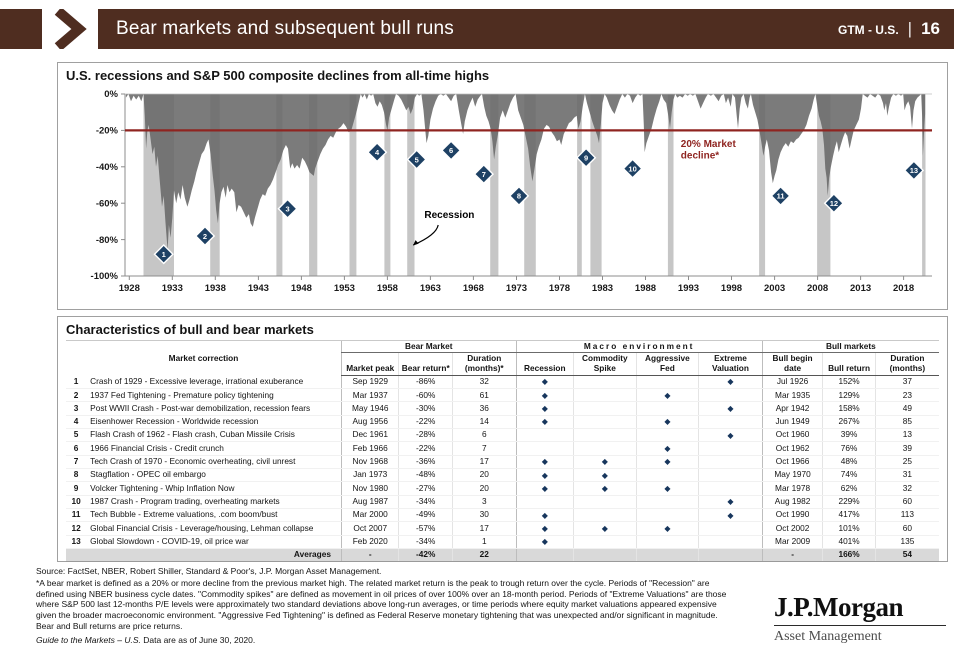 This screenshot has width=954, height=663. I want to click on cell-average-aggressive-fed, so click(667, 555).